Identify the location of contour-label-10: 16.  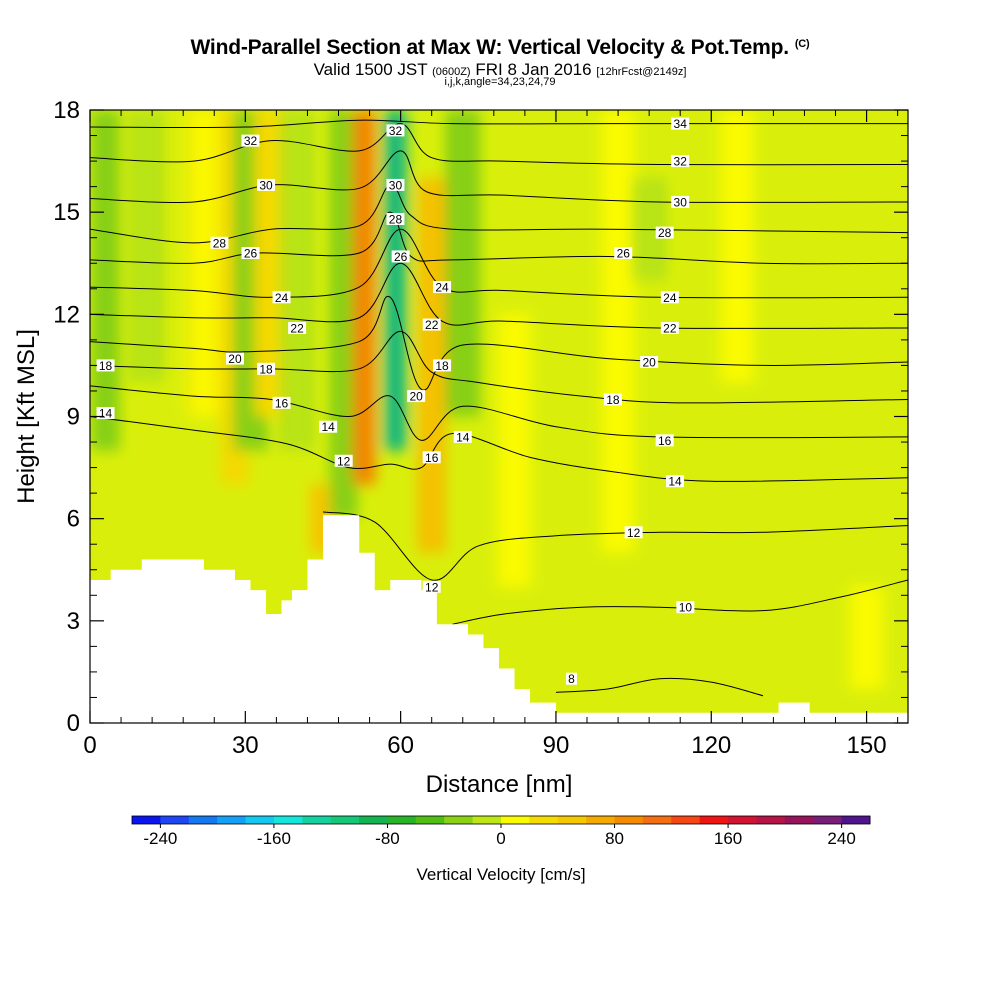
(432, 458).